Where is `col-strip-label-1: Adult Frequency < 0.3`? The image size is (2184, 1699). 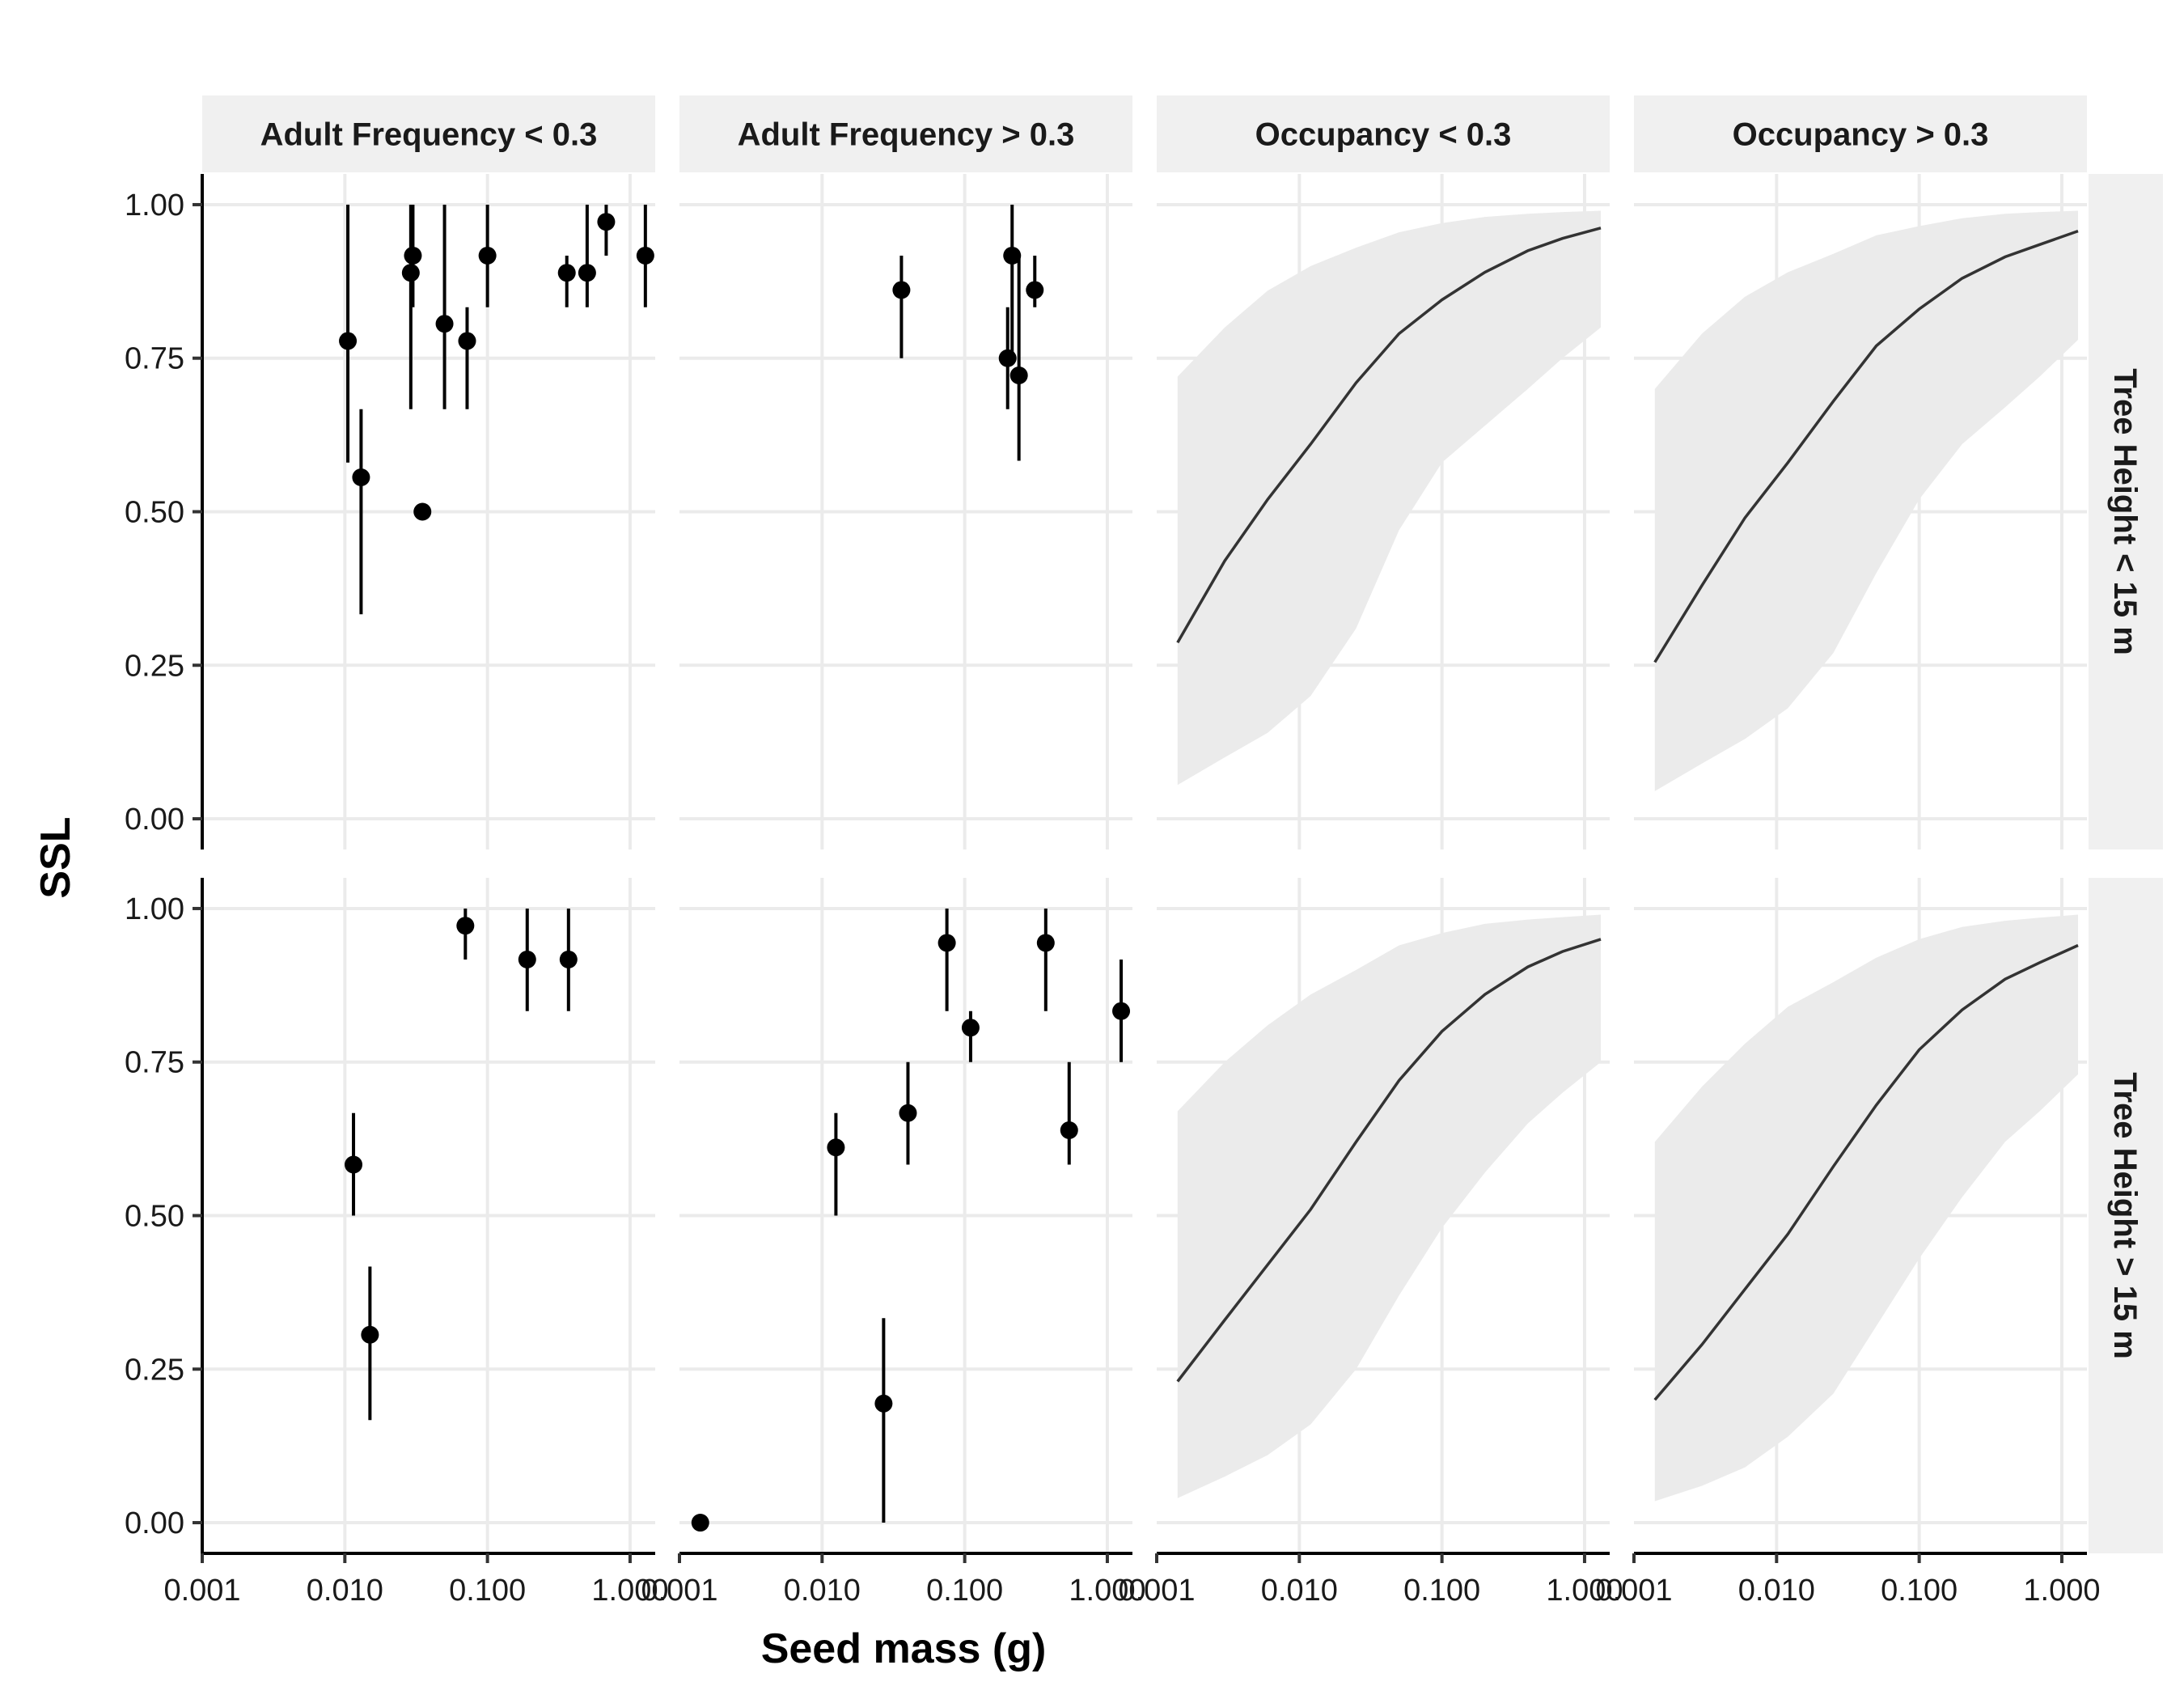
col-strip-label-1: Adult Frequency < 0.3 is located at coordinates (429, 135).